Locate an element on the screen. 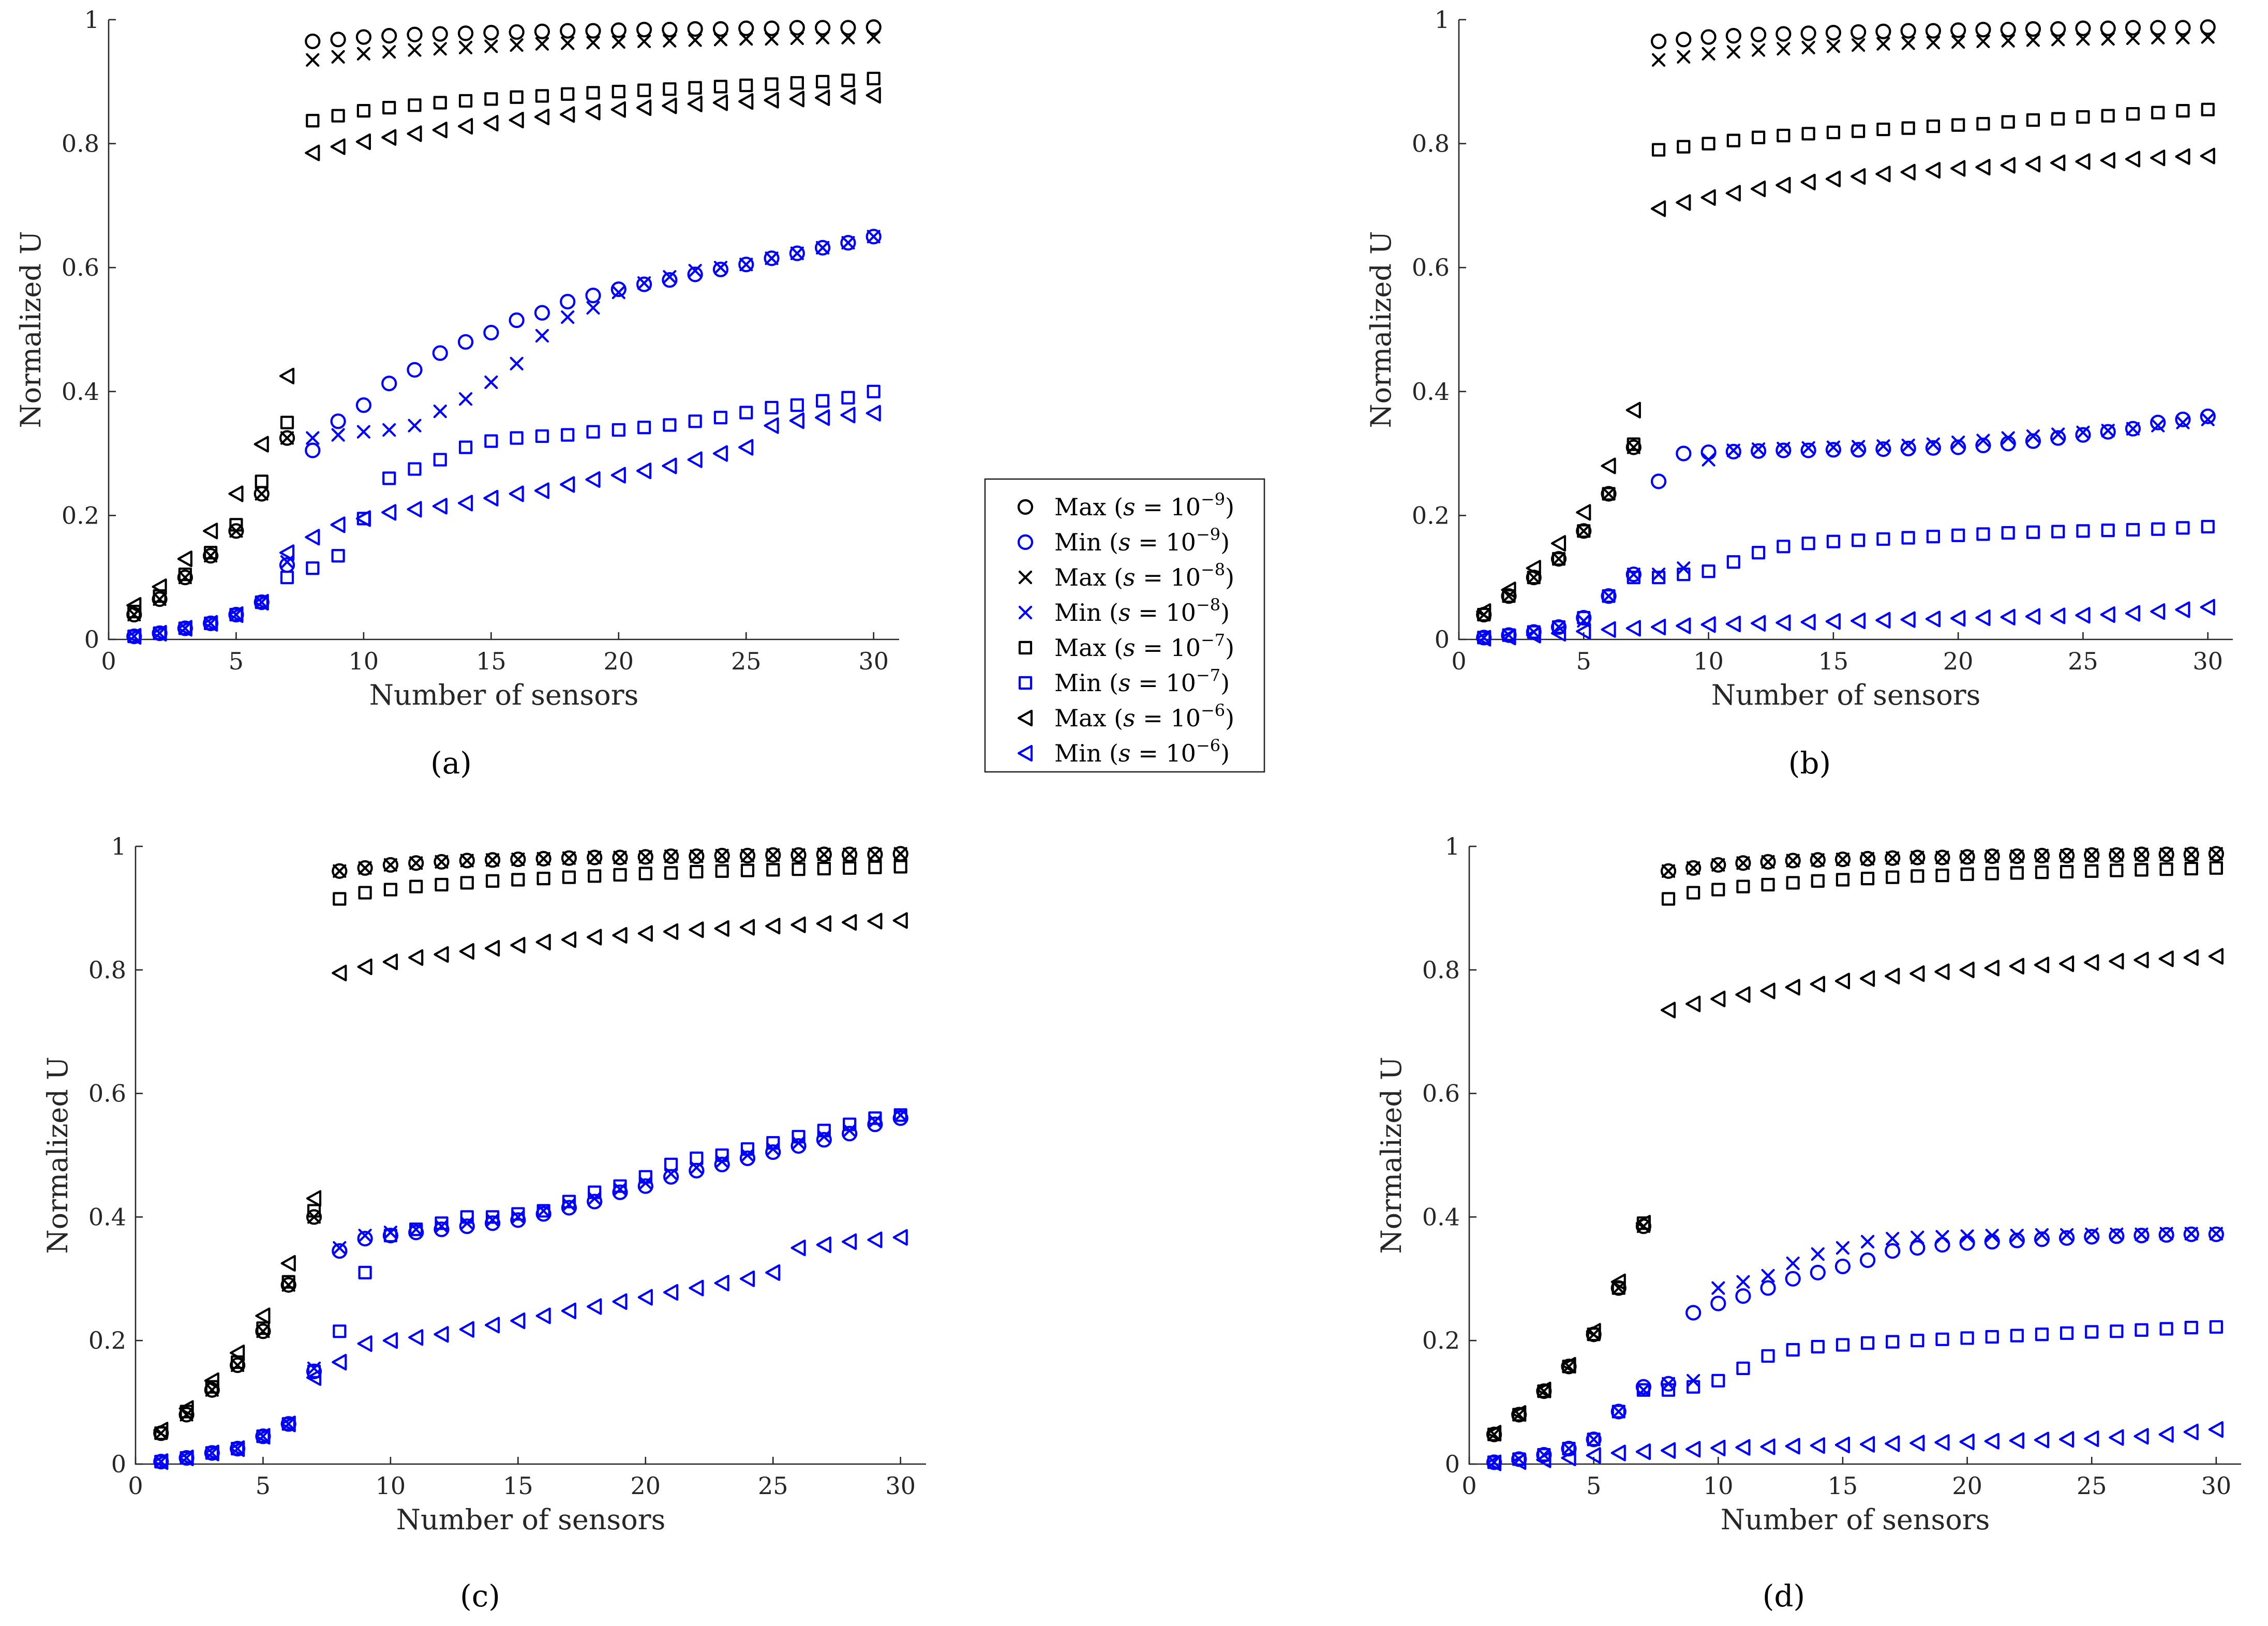 Image resolution: width=2268 pixels, height=1626 pixels. axis-lines is located at coordinates (1854, 1155).